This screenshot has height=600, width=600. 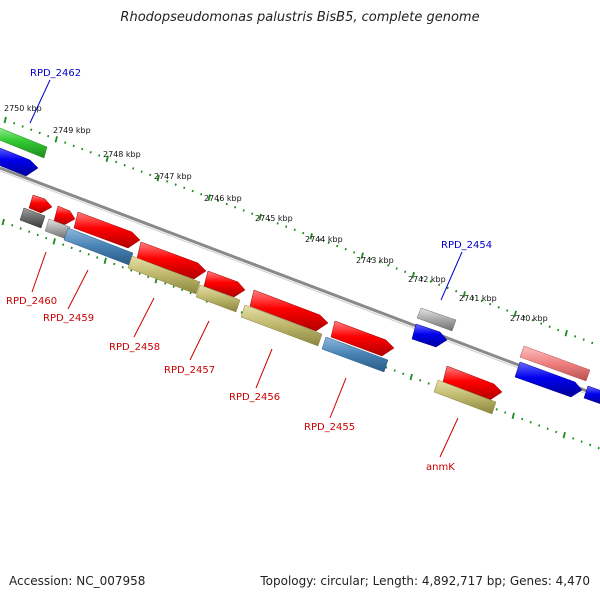 What do you see at coordinates (223, 198) in the screenshot?
I see `scale-label: 2746 kbp` at bounding box center [223, 198].